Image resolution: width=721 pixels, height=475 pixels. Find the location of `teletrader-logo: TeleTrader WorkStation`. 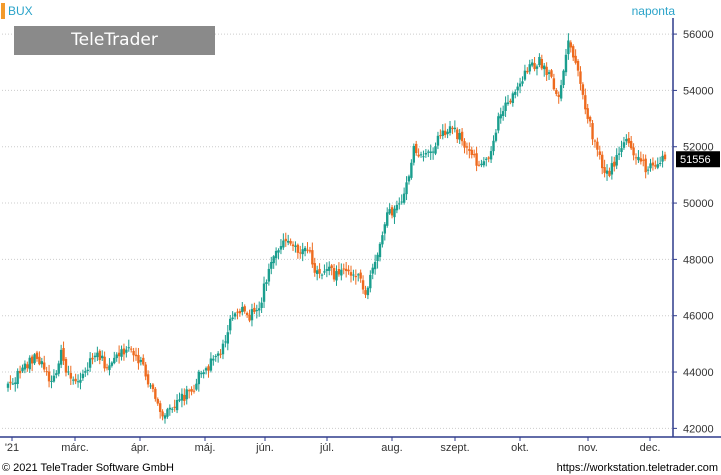

teletrader-logo: TeleTrader WorkStation is located at coordinates (114, 52).